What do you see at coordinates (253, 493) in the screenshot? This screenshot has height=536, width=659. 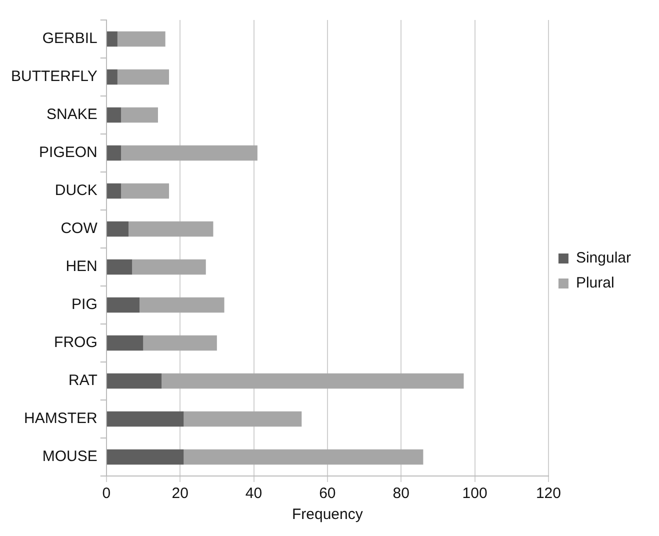 I see `x-tick-label: 40` at bounding box center [253, 493].